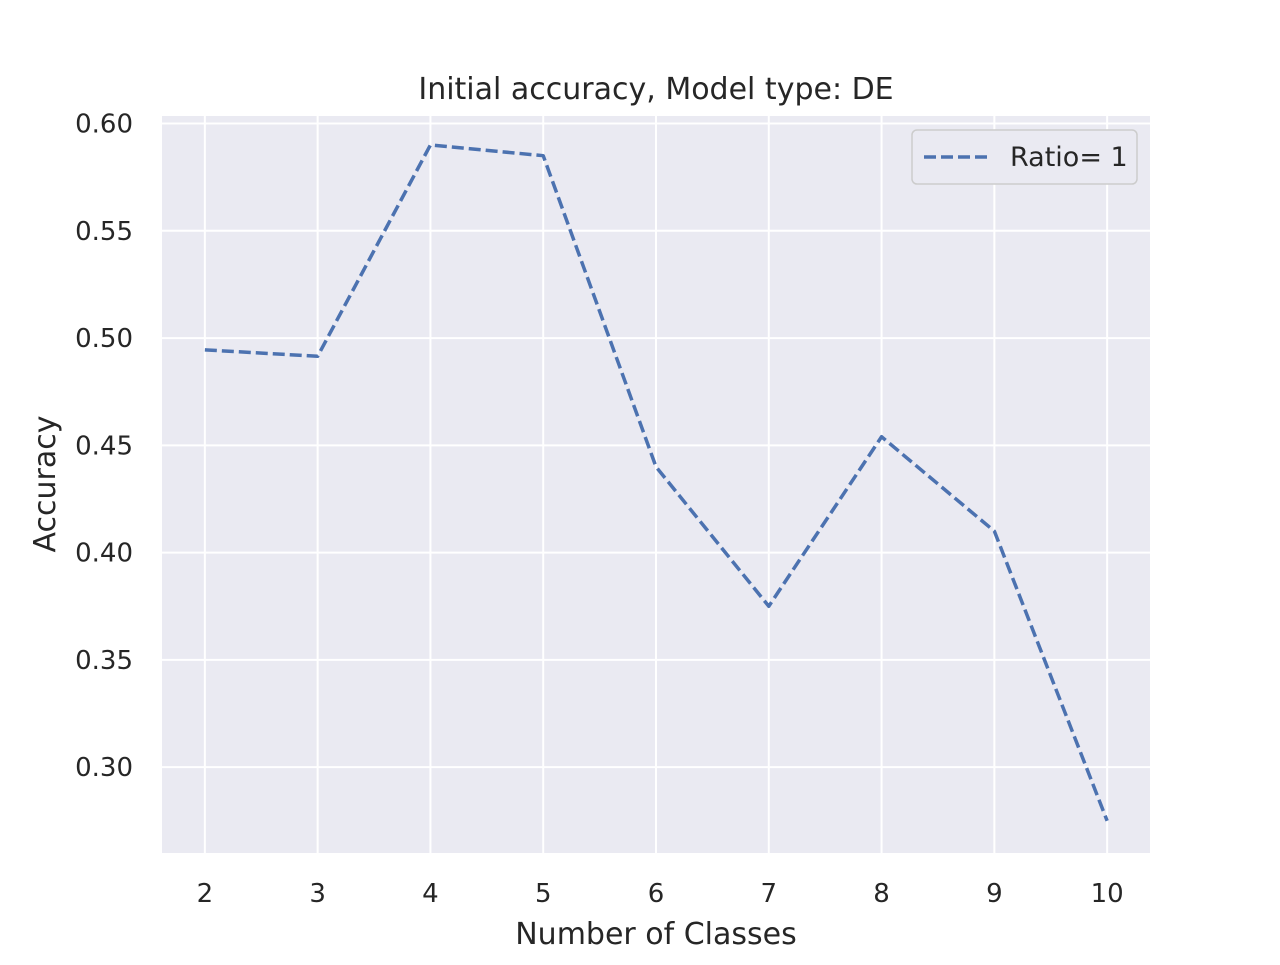 The width and height of the screenshot is (1280, 965). I want to click on x-tick-label: 5, so click(543, 894).